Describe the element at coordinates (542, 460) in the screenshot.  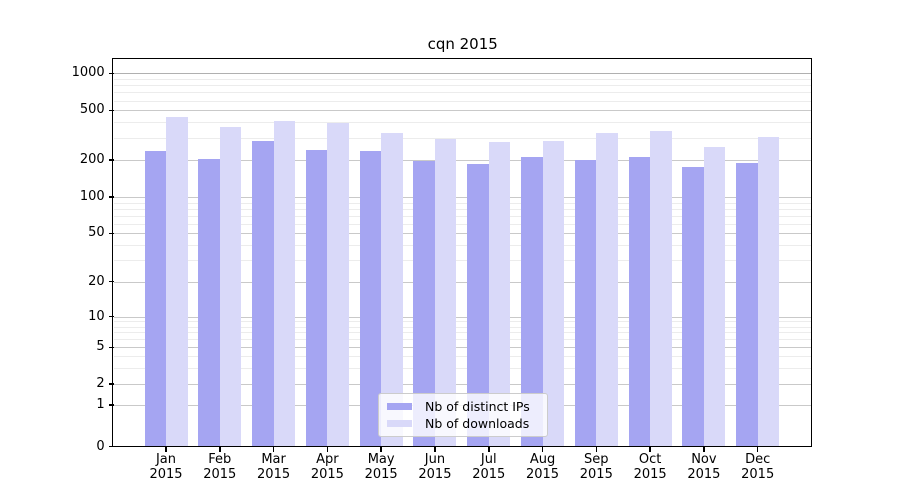
I see `x-tick-month: Aug` at that location.